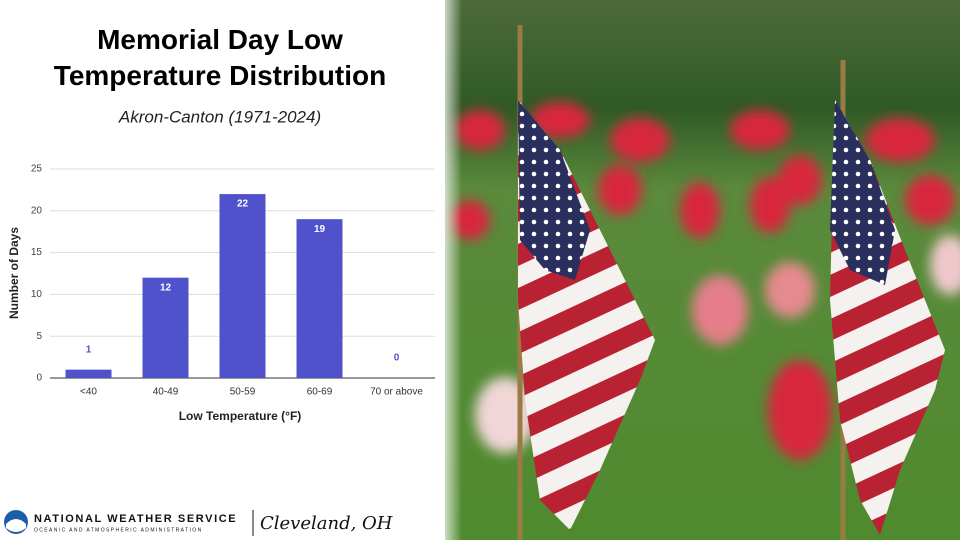  What do you see at coordinates (166, 287) in the screenshot?
I see `value-label: 12` at bounding box center [166, 287].